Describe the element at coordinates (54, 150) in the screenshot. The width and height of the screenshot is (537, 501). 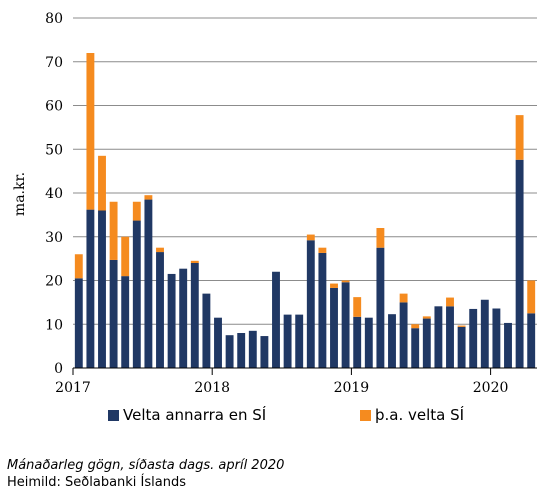
I see `y-tick-label: 50` at that location.